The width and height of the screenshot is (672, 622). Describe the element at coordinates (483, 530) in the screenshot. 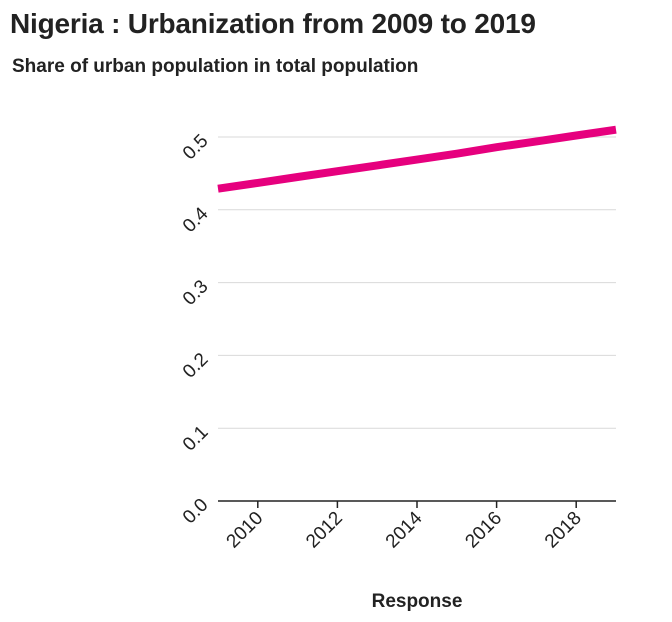

I see `x-tick-label: 2016` at that location.